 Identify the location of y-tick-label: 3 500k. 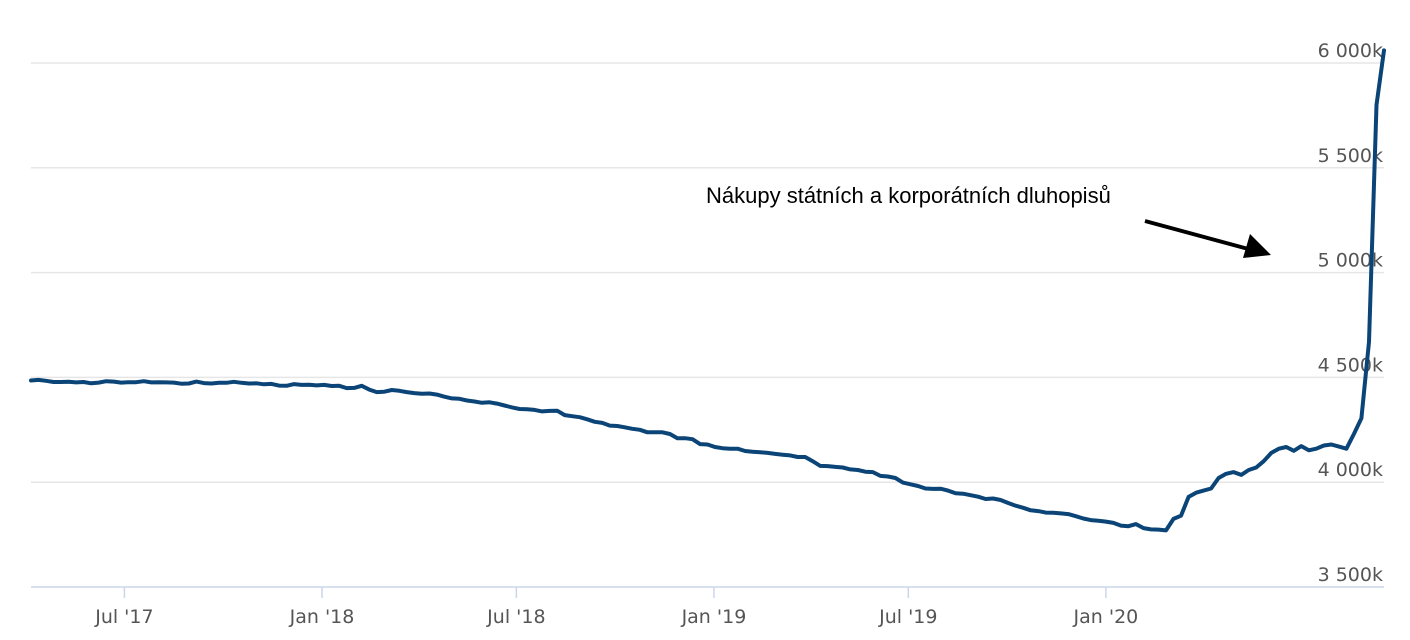
(1350, 575).